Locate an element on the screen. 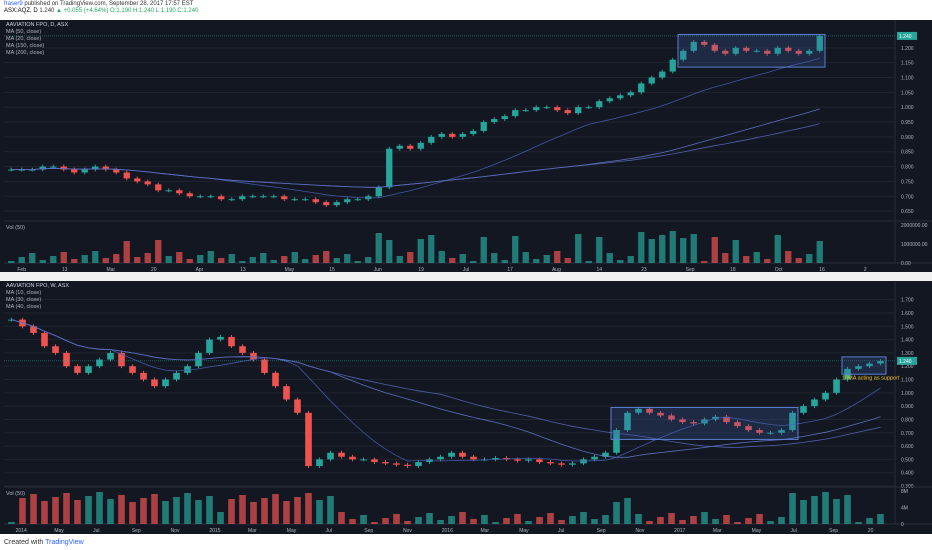 The height and width of the screenshot is (550, 932). x-tick-label: 20 is located at coordinates (154, 269).